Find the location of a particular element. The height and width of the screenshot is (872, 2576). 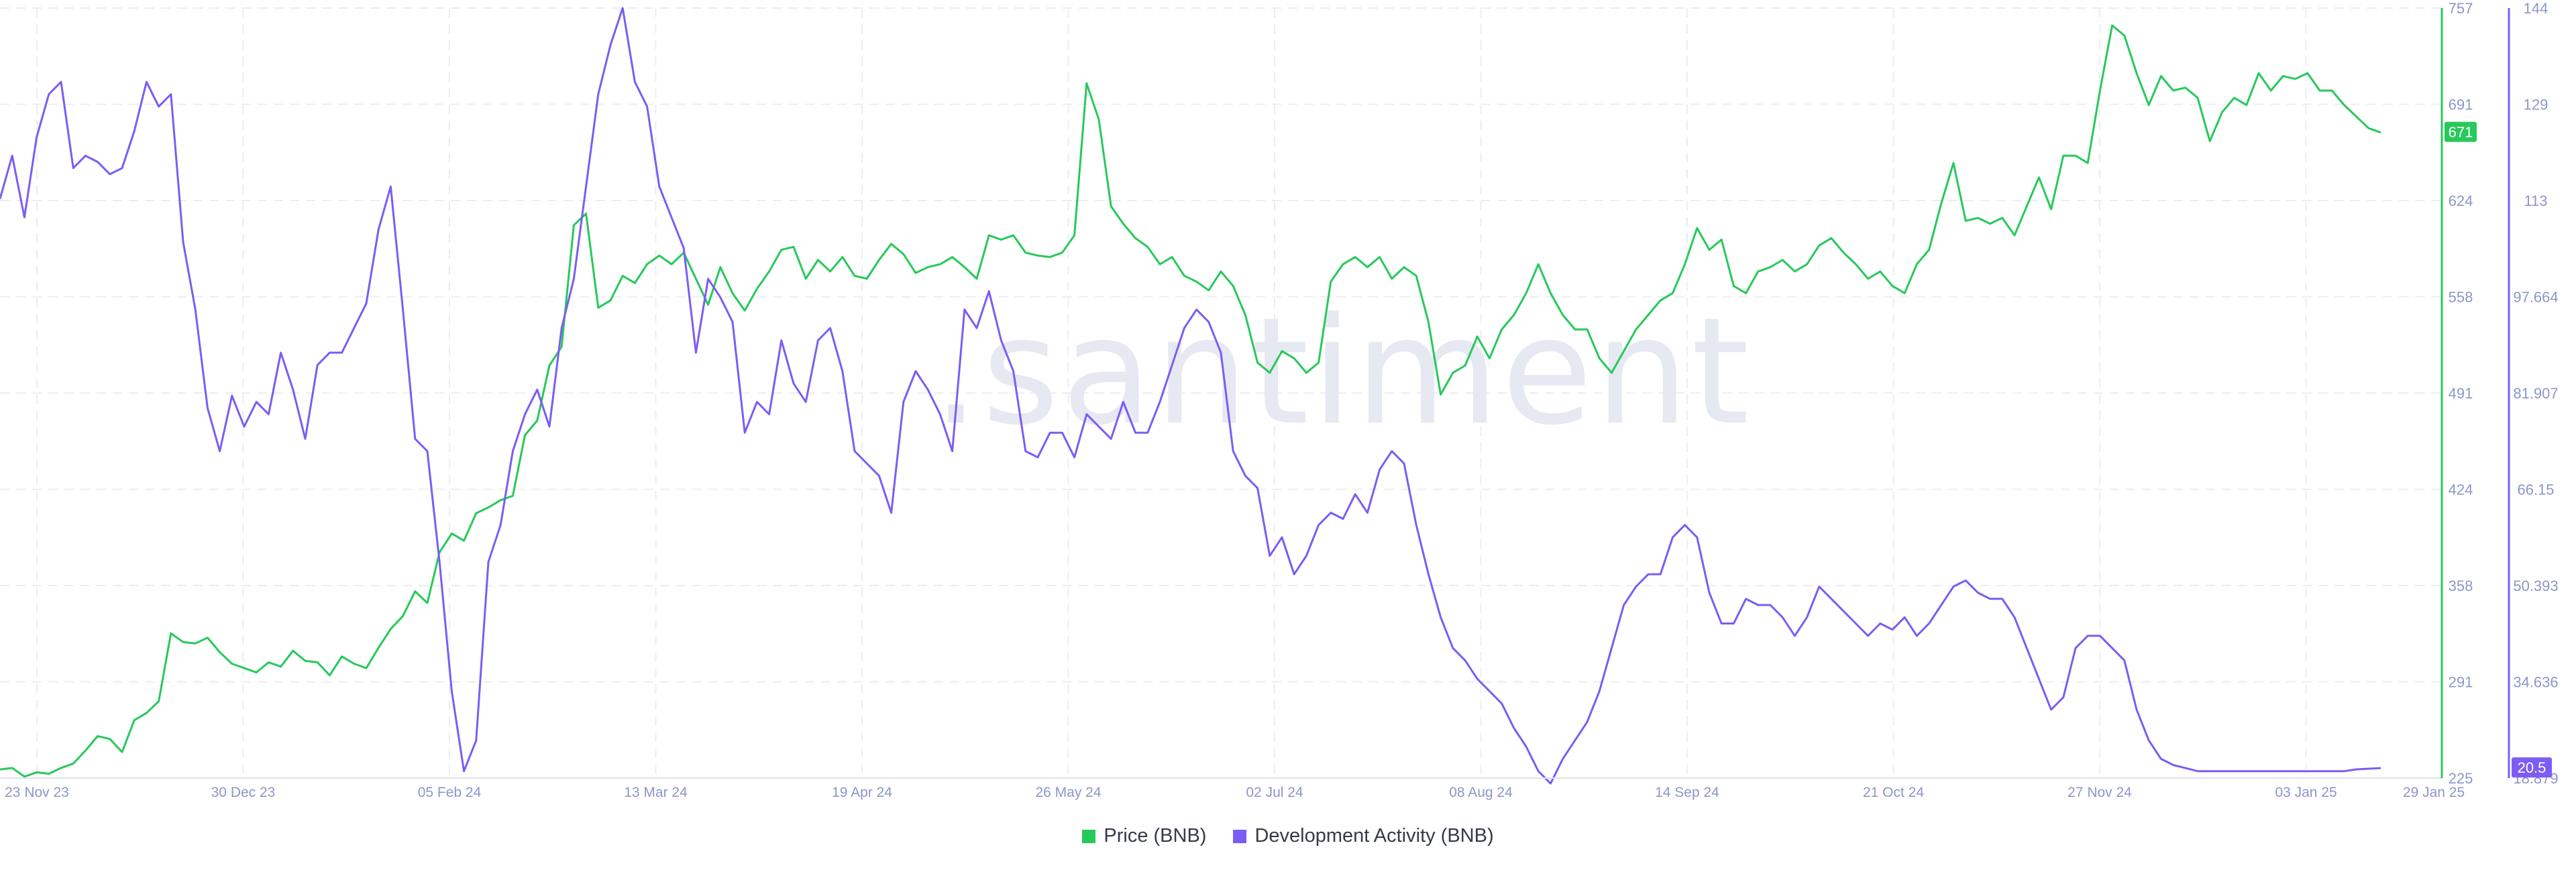

dev-tick-label: 113 is located at coordinates (2535, 201).